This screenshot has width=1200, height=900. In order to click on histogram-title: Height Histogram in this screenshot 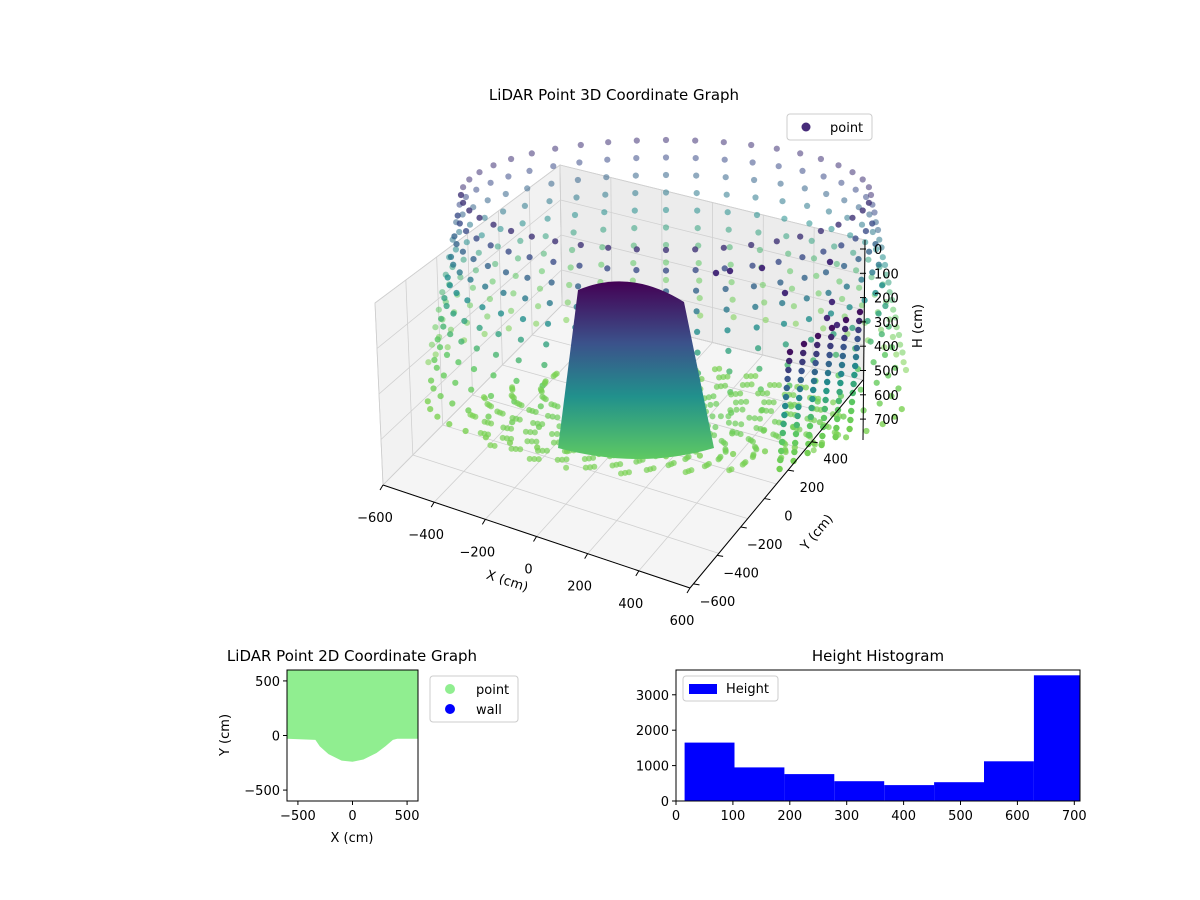, I will do `click(878, 656)`.